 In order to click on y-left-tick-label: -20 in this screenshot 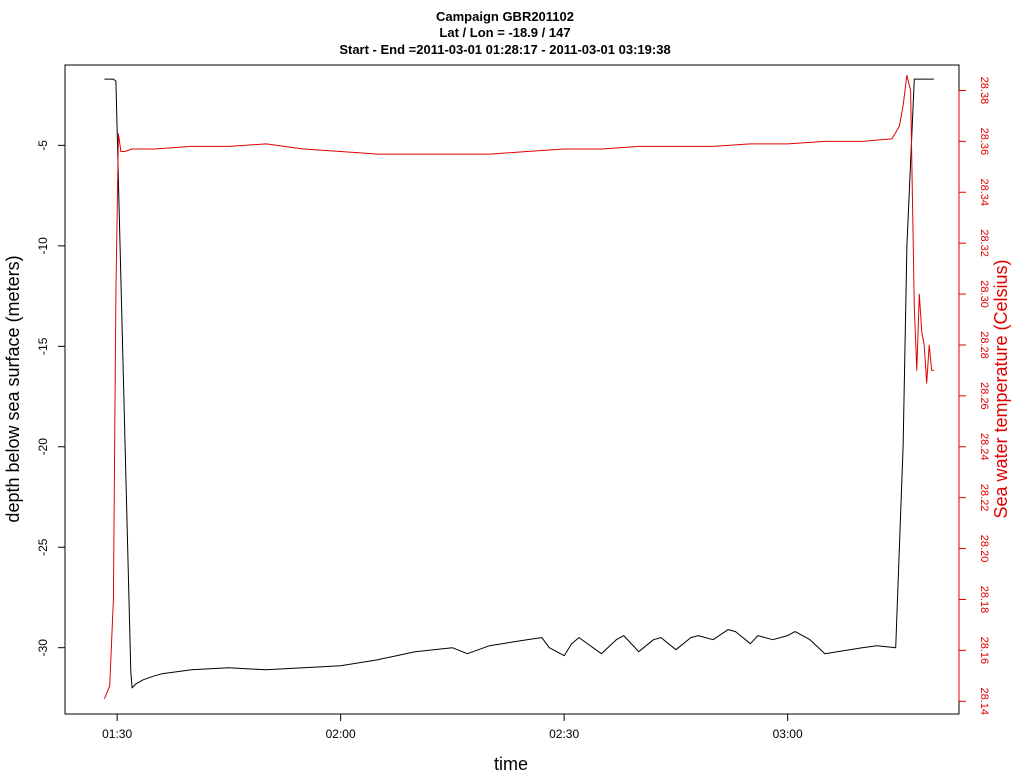, I will do `click(43, 447)`.